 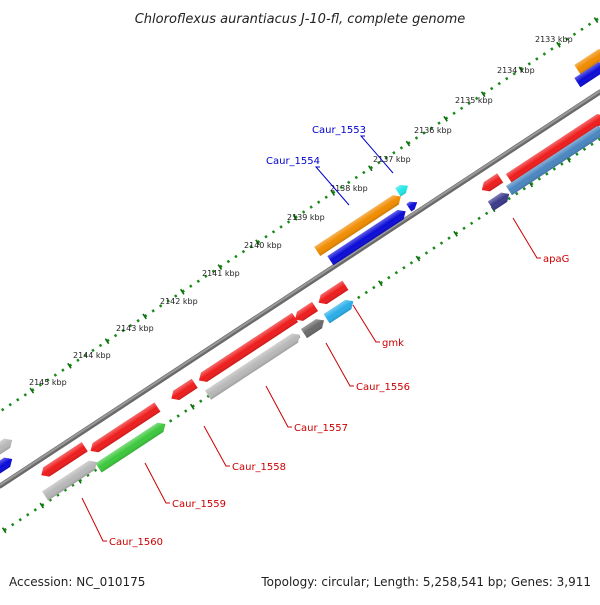 I want to click on gene-arrow-skyblue, so click(x=338, y=311).